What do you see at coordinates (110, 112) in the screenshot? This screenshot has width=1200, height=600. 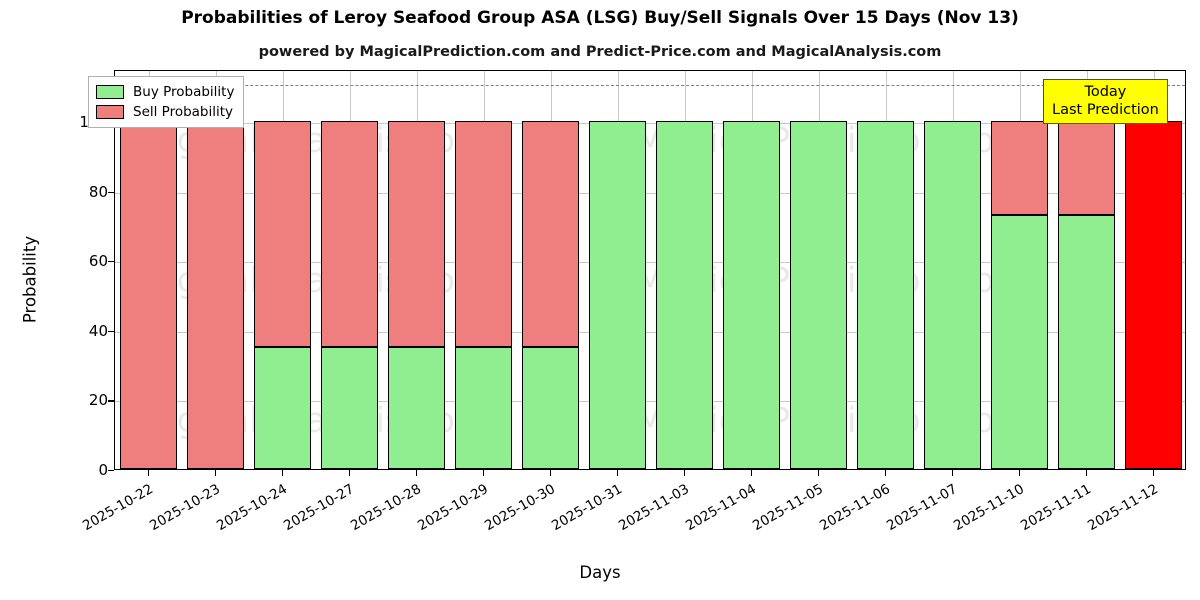 I see `legend-swatch-sell` at bounding box center [110, 112].